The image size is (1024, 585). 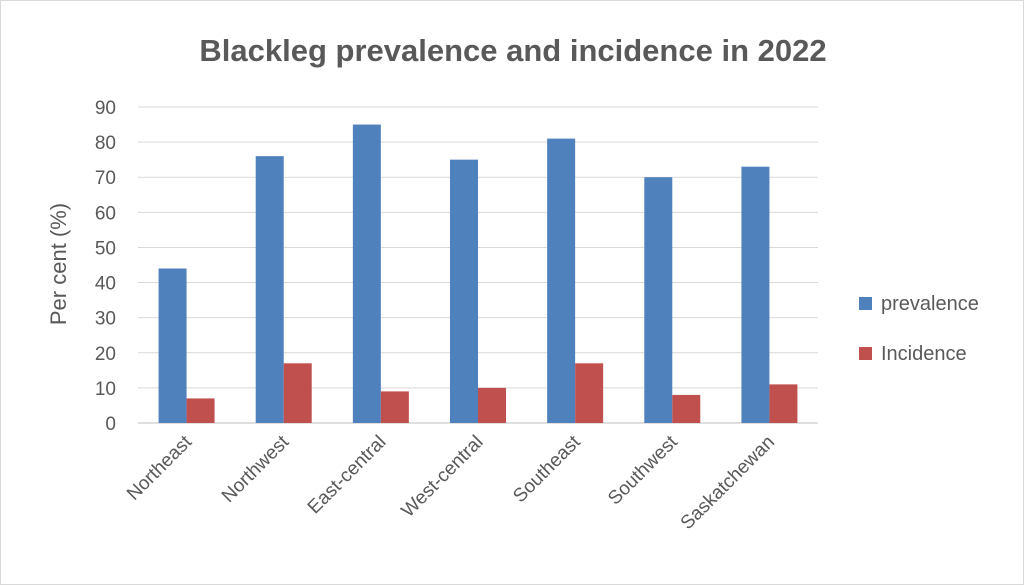 What do you see at coordinates (561, 280) in the screenshot?
I see `bar-prevalence-southeast` at bounding box center [561, 280].